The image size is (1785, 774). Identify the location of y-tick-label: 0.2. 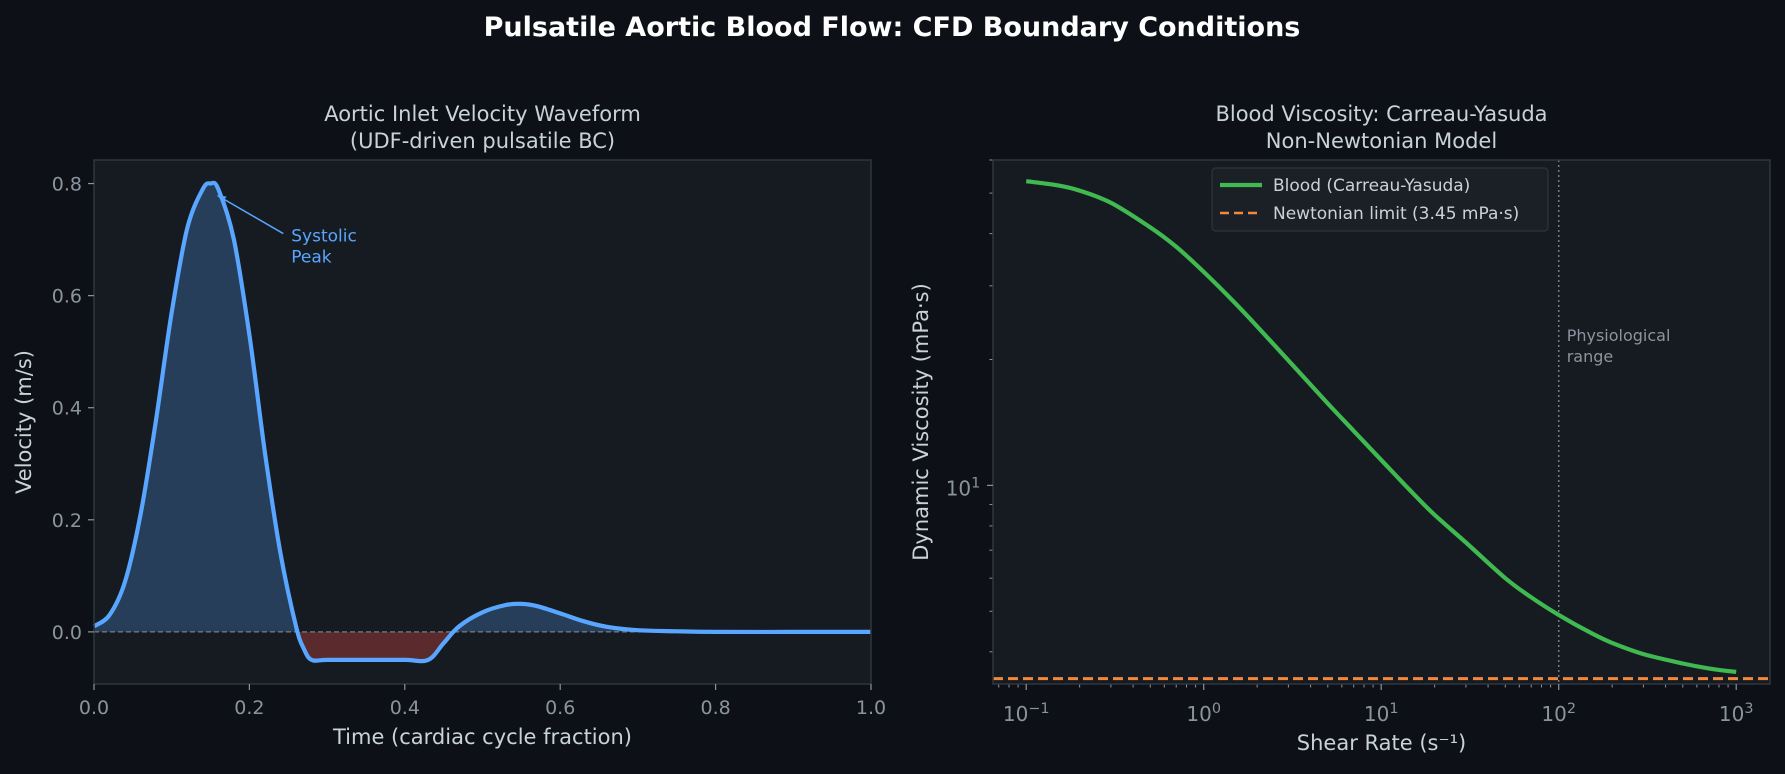
(67, 521).